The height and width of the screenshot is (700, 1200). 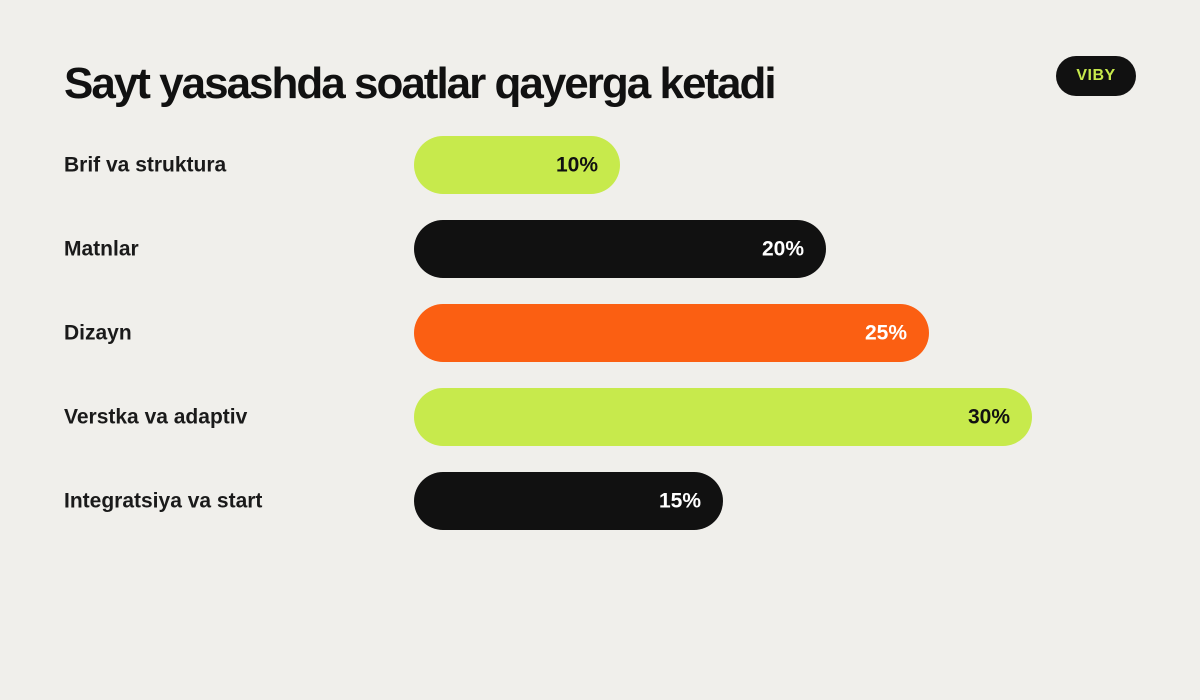 What do you see at coordinates (1096, 76) in the screenshot?
I see `brand-badge: VIBY` at bounding box center [1096, 76].